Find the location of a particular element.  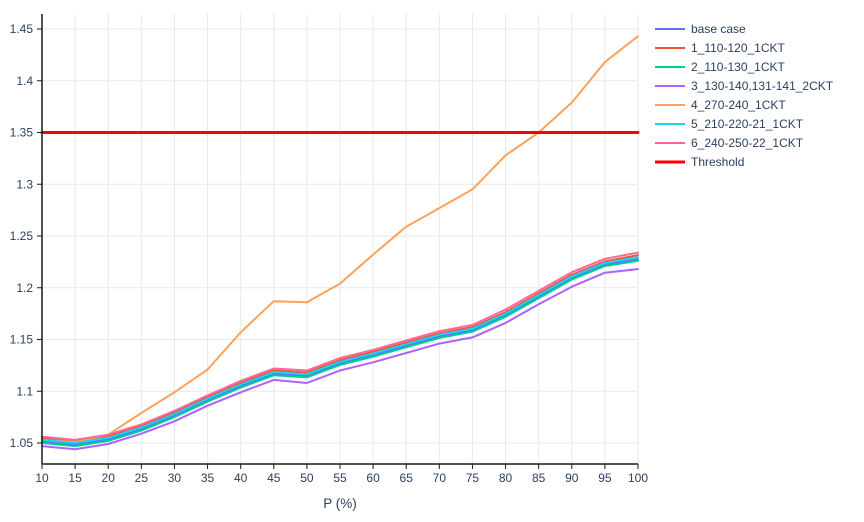

x-tick-label: 45 is located at coordinates (274, 478).